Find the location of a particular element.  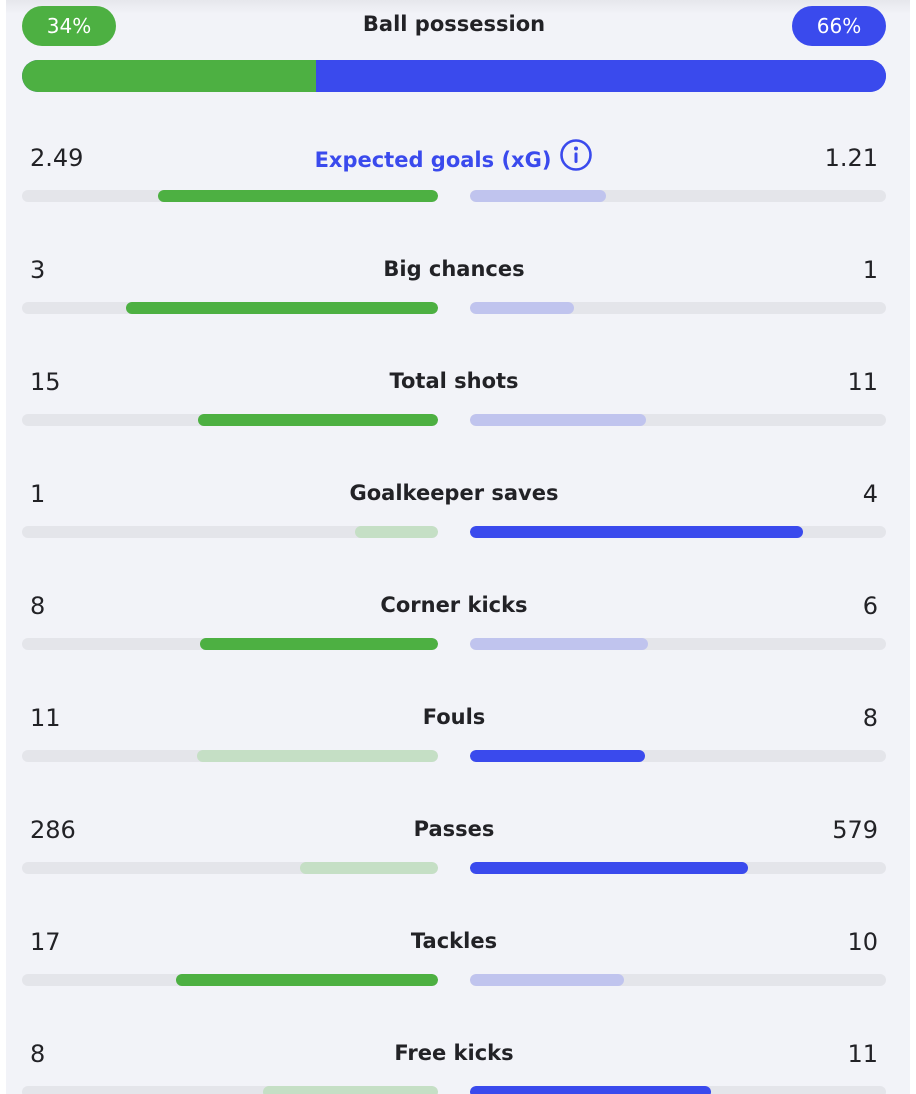

away-value: 4 is located at coordinates (870, 494).